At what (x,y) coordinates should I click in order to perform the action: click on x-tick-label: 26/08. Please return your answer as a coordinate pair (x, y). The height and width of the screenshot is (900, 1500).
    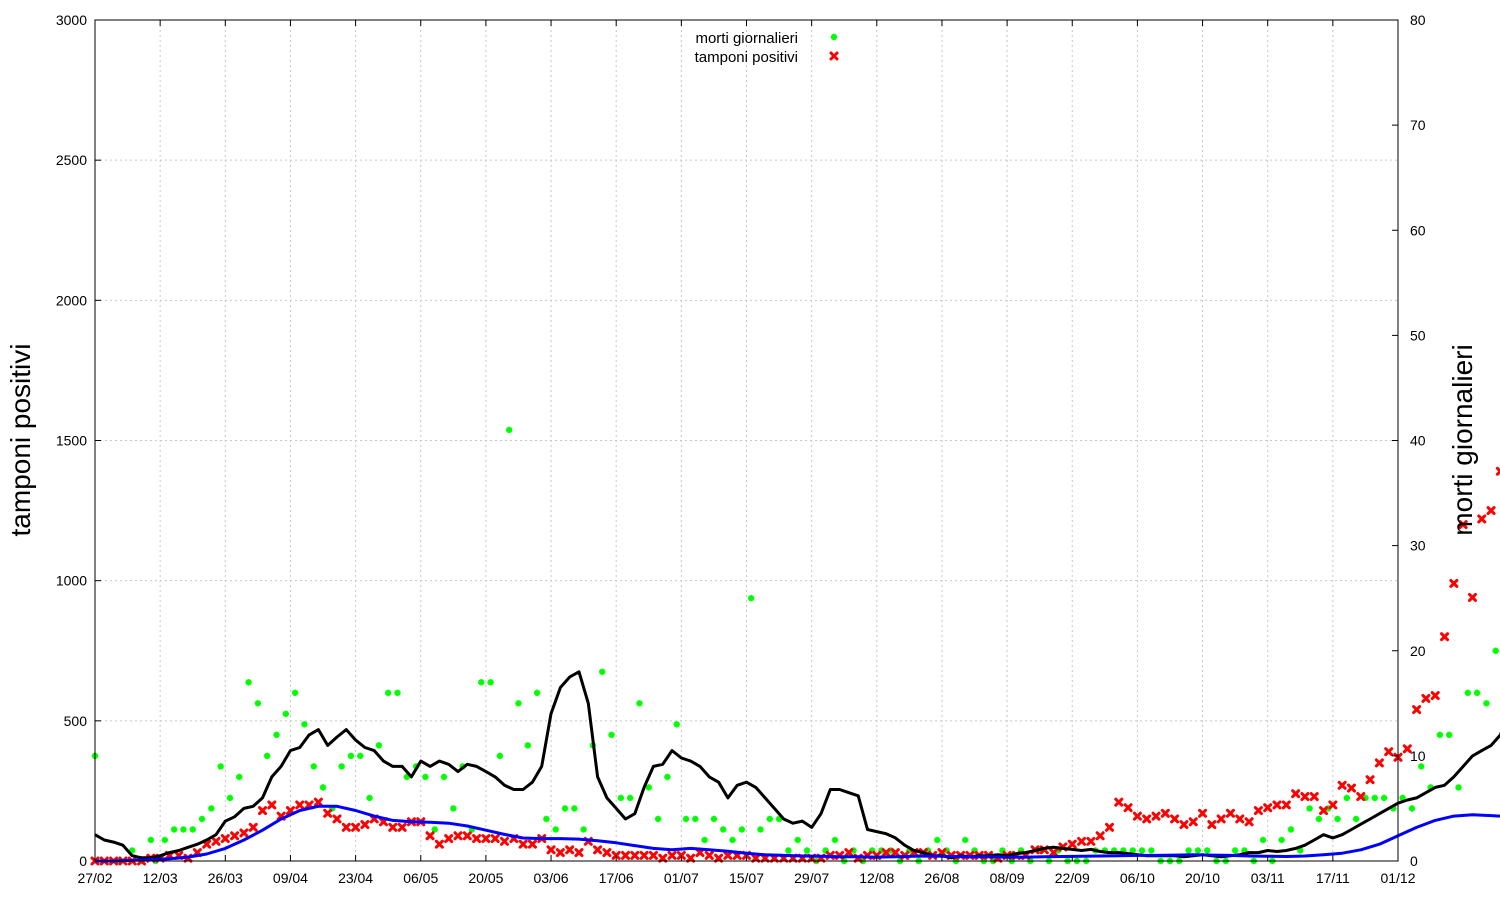
    Looking at the image, I should click on (941, 878).